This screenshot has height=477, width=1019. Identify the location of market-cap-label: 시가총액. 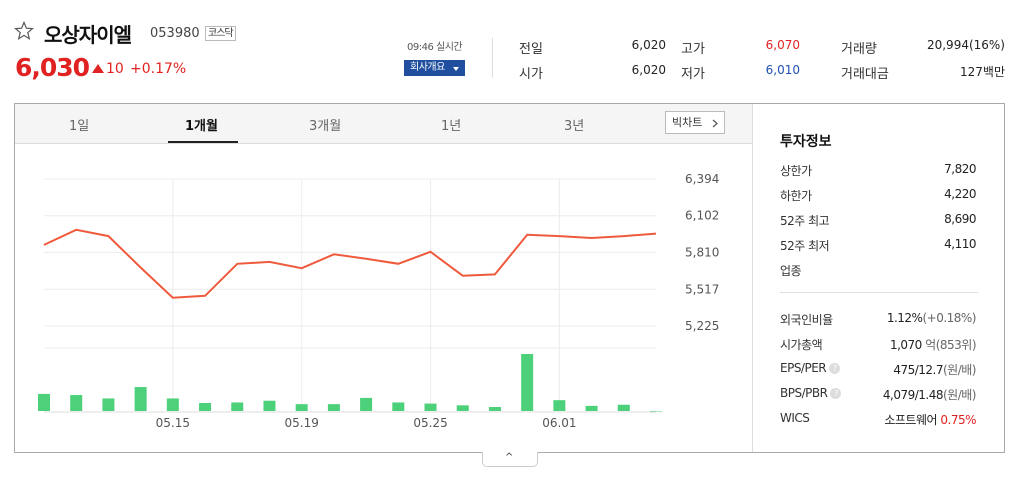
(801, 345).